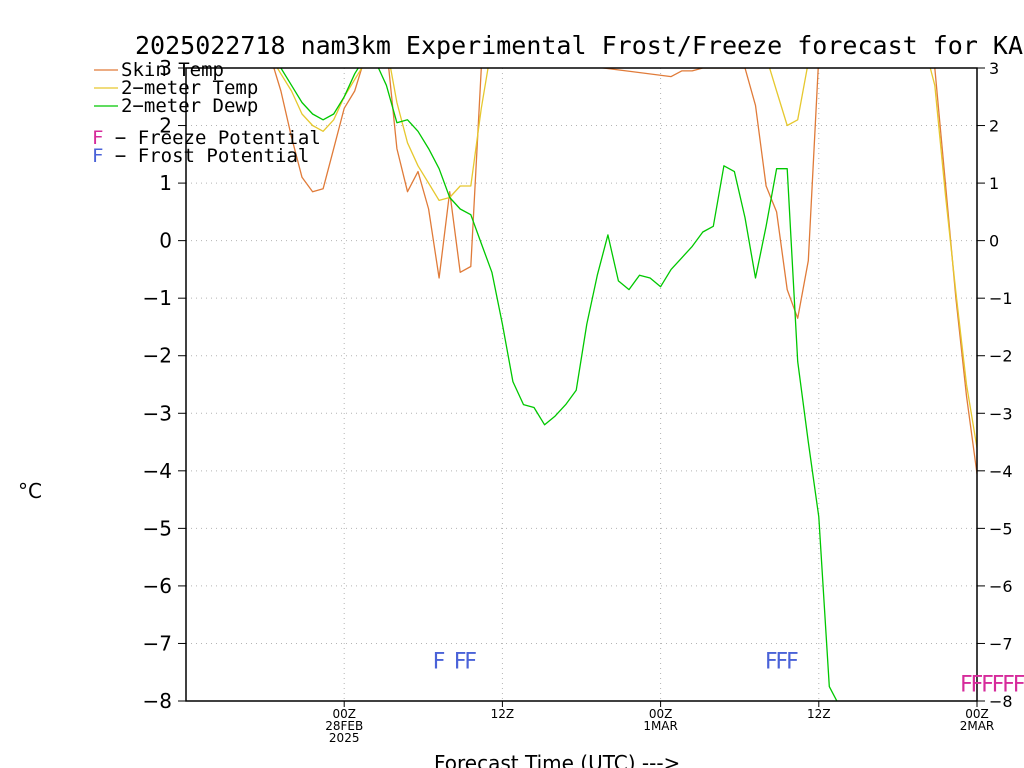 The height and width of the screenshot is (768, 1024). What do you see at coordinates (994, 241) in the screenshot?
I see `y-tick-label-right: 0` at bounding box center [994, 241].